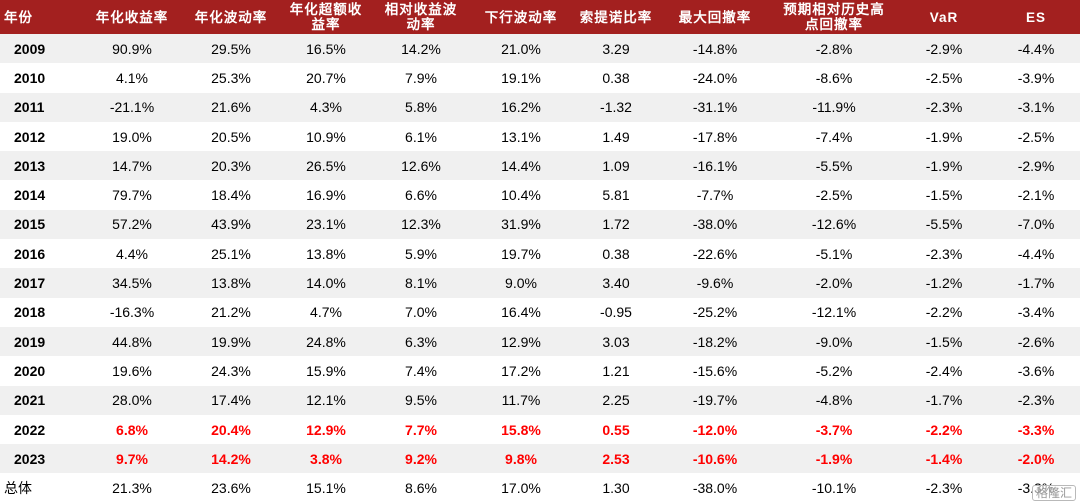 The image size is (1080, 503). I want to click on table-cell: -38.0%, so click(715, 224).